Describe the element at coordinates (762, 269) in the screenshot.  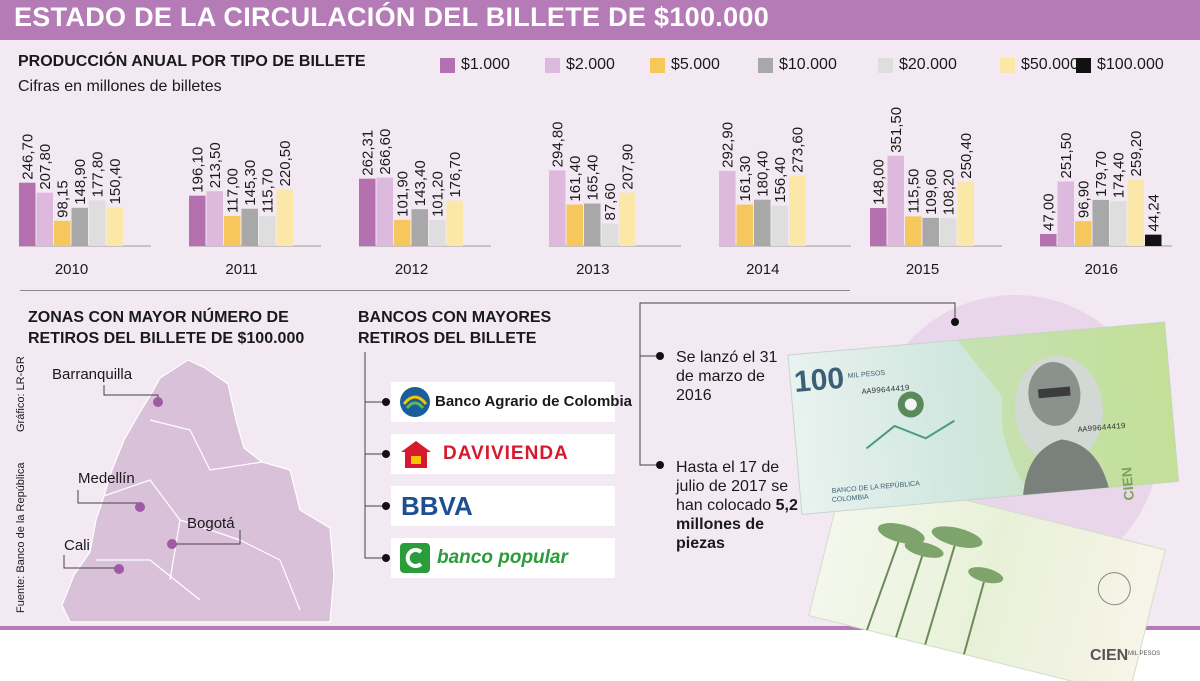
I see `category-label: 2014` at that location.